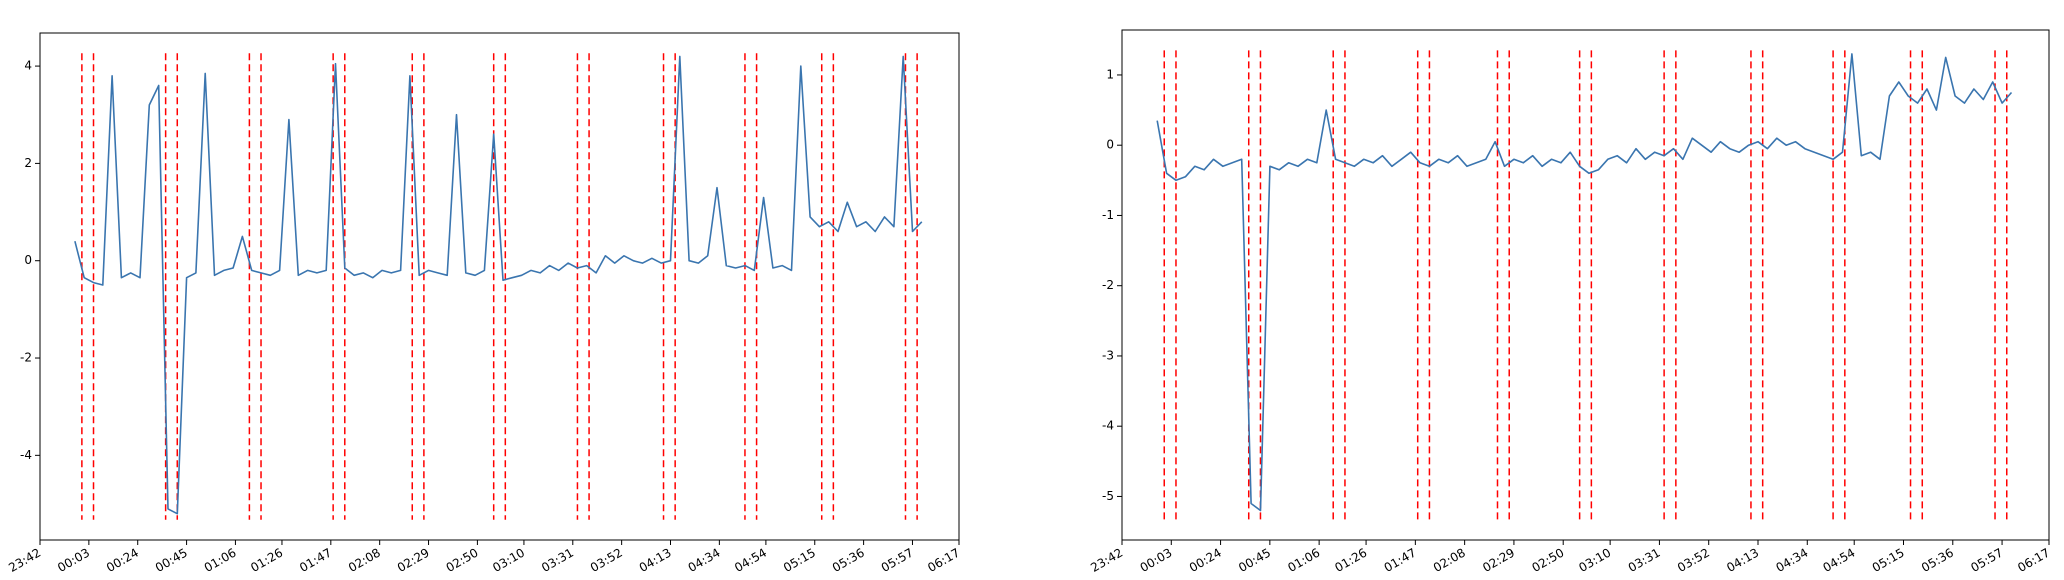 The width and height of the screenshot is (2064, 580). I want to click on y-tick-label: 4, so click(28, 66).